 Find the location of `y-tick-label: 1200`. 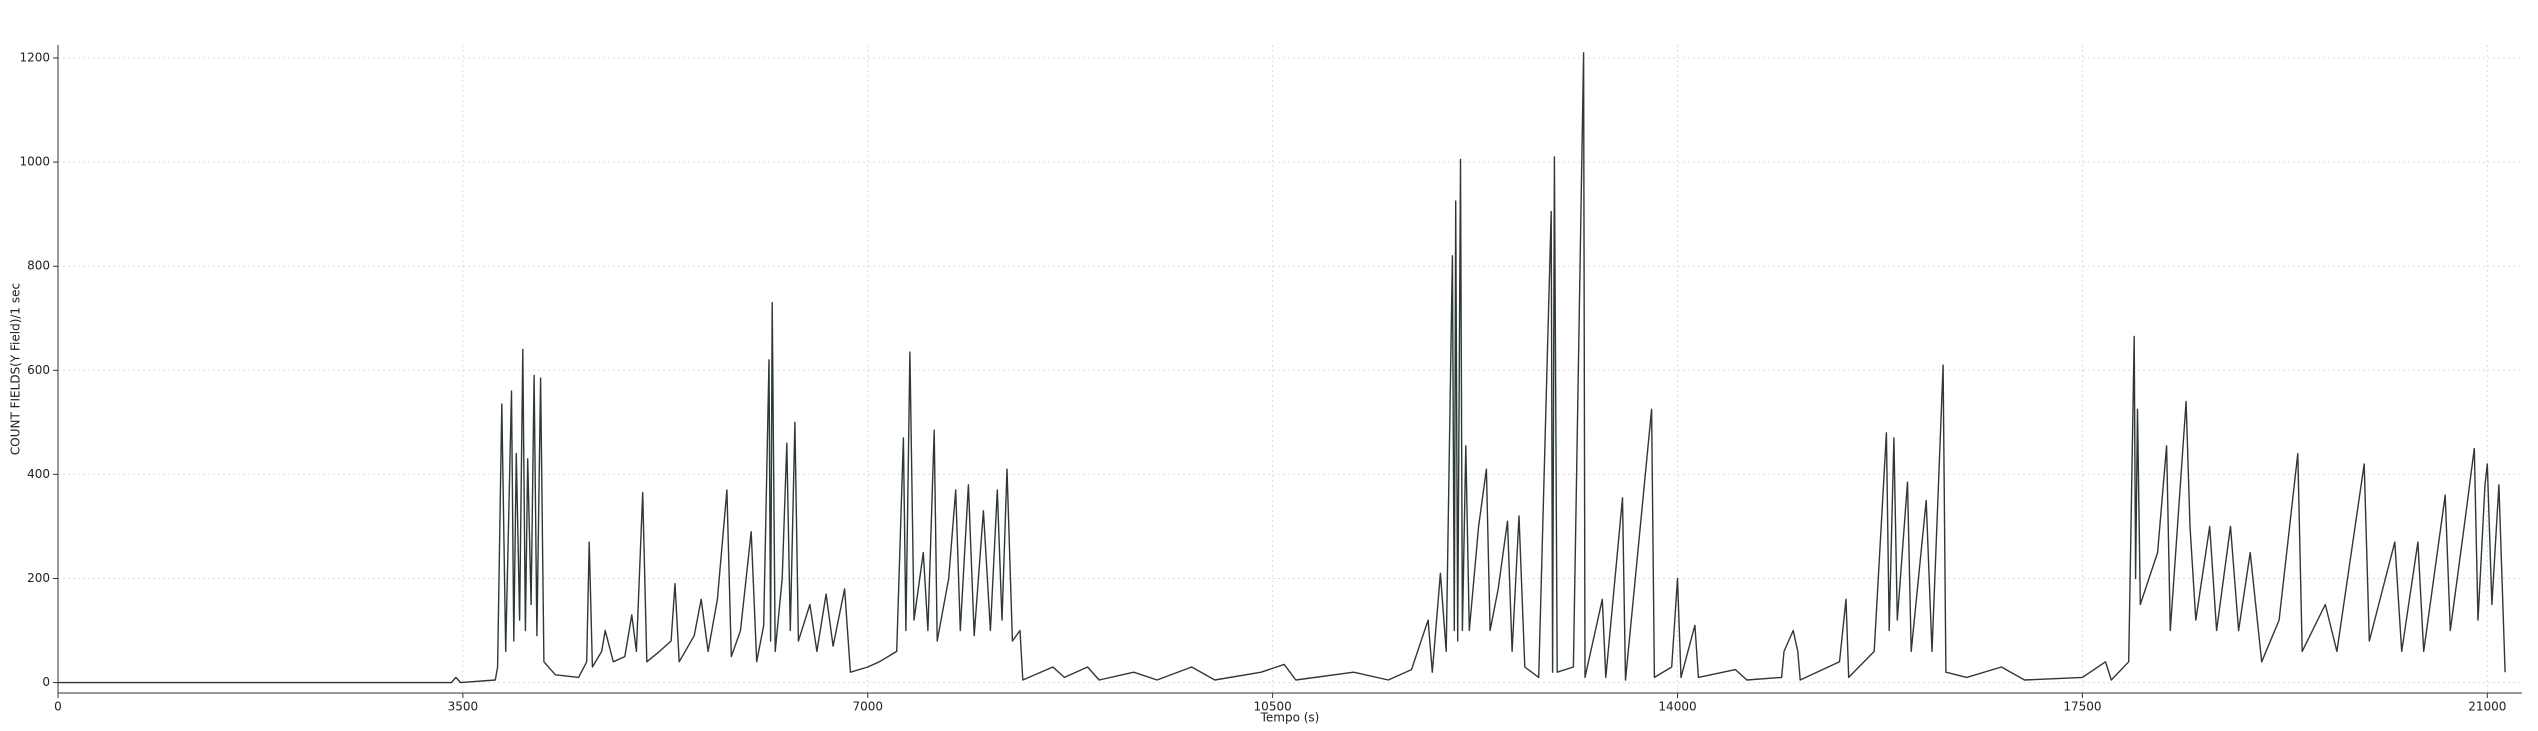

y-tick-label: 1200 is located at coordinates (34, 58).